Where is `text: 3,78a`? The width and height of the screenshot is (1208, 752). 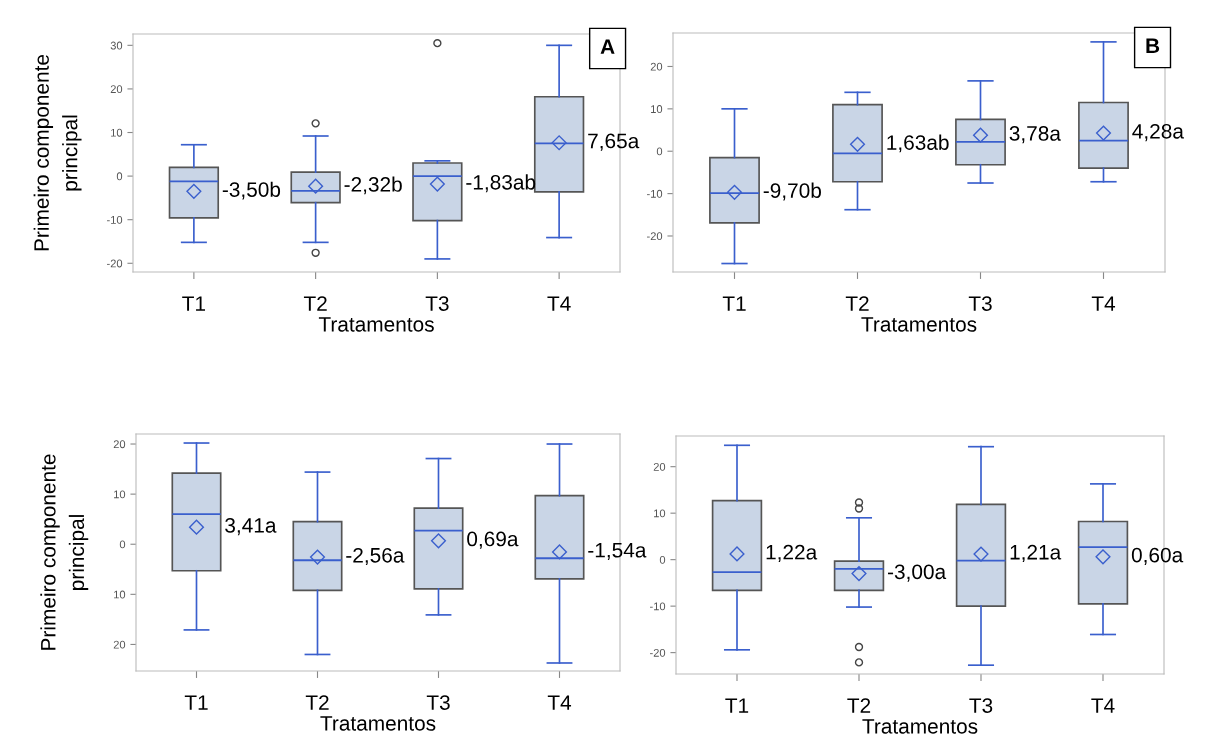 text: 3,78a is located at coordinates (1035, 135).